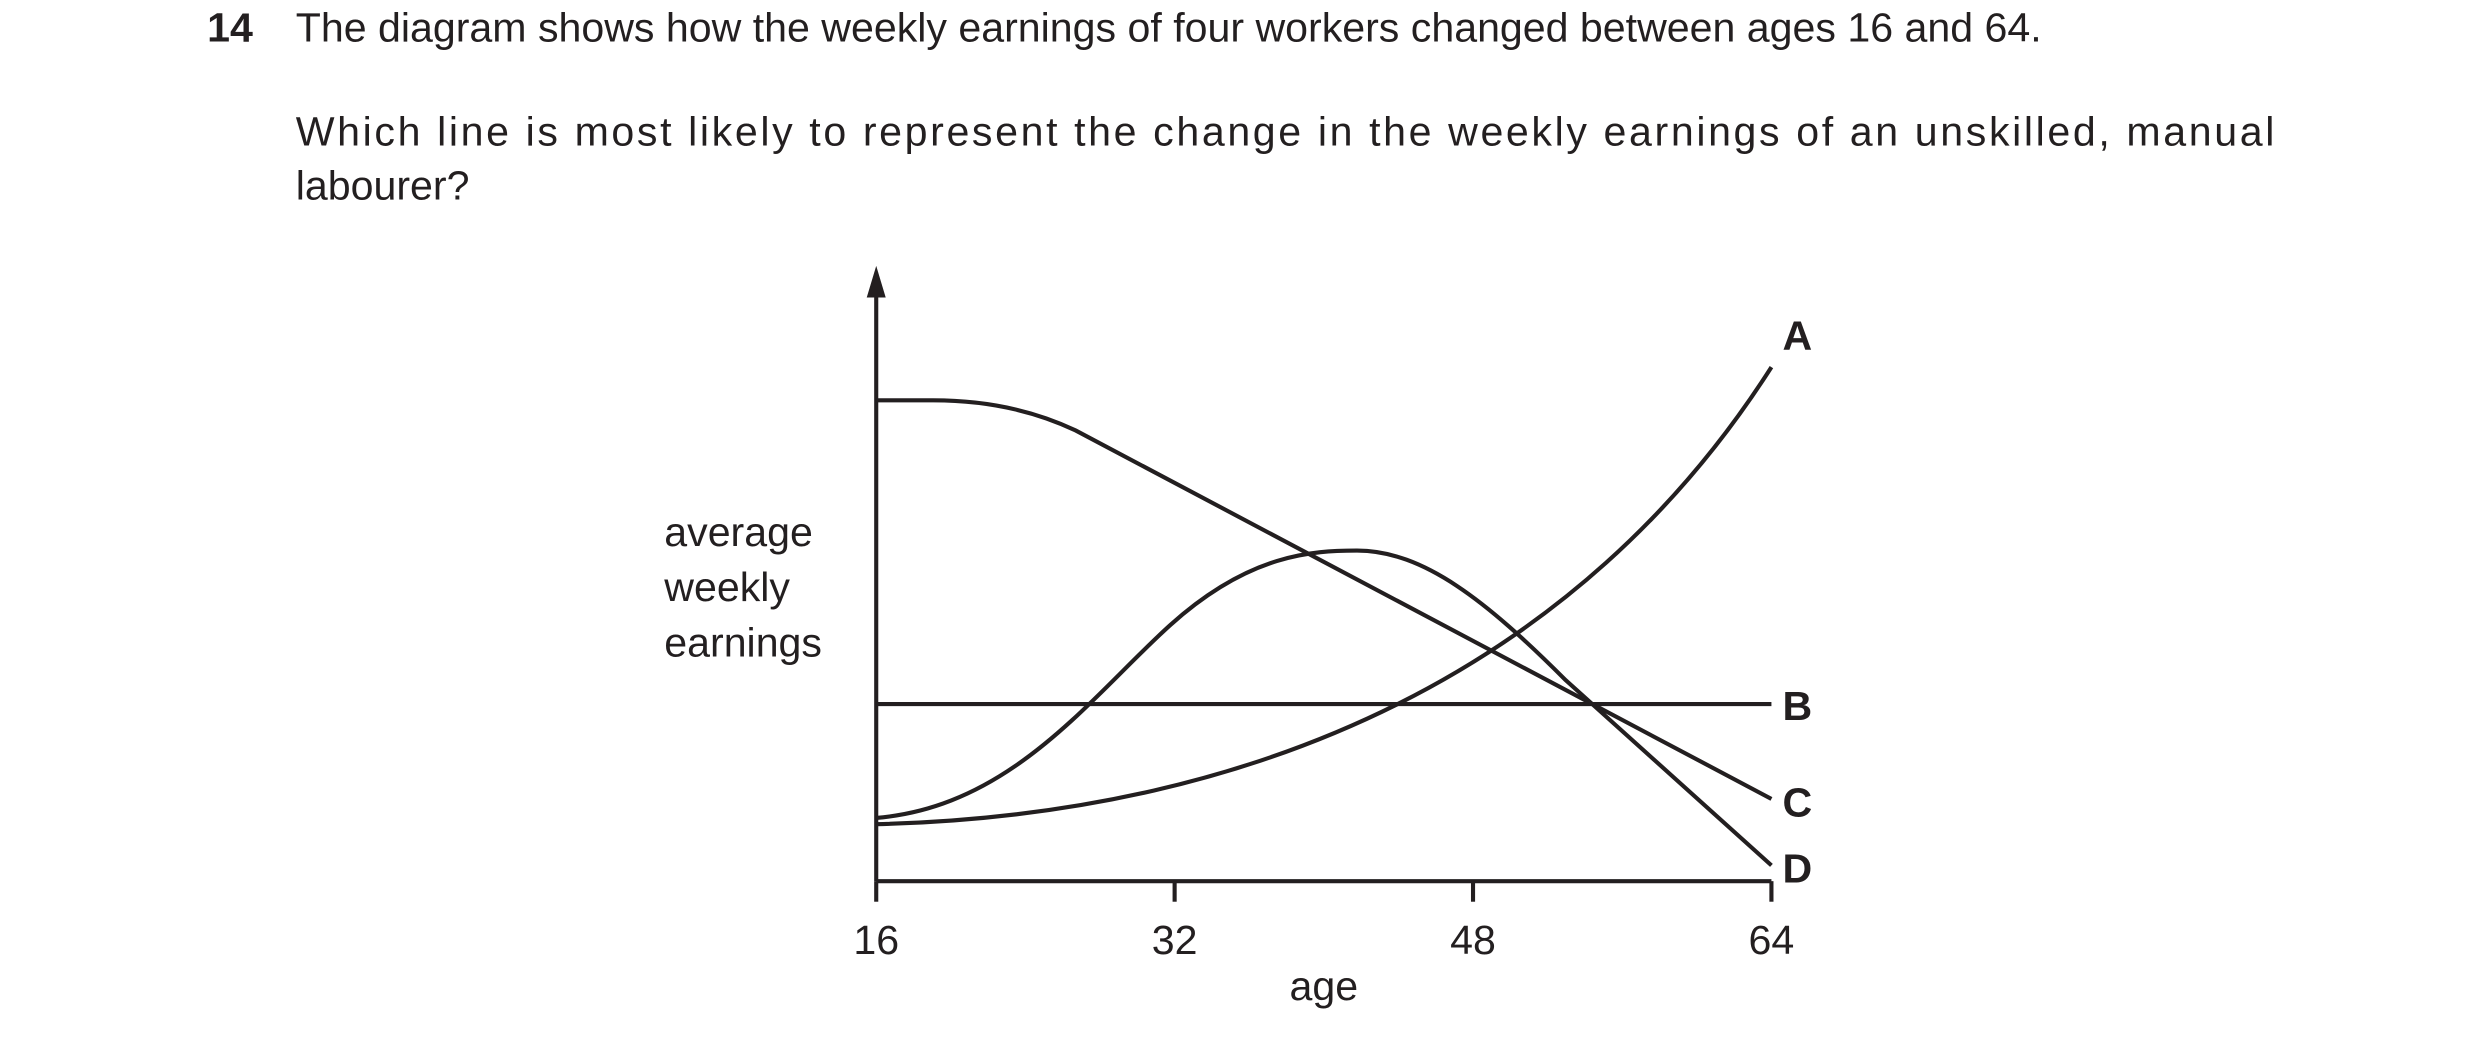 The width and height of the screenshot is (2480, 1049). I want to click on x-tick-label: 16, so click(876, 940).